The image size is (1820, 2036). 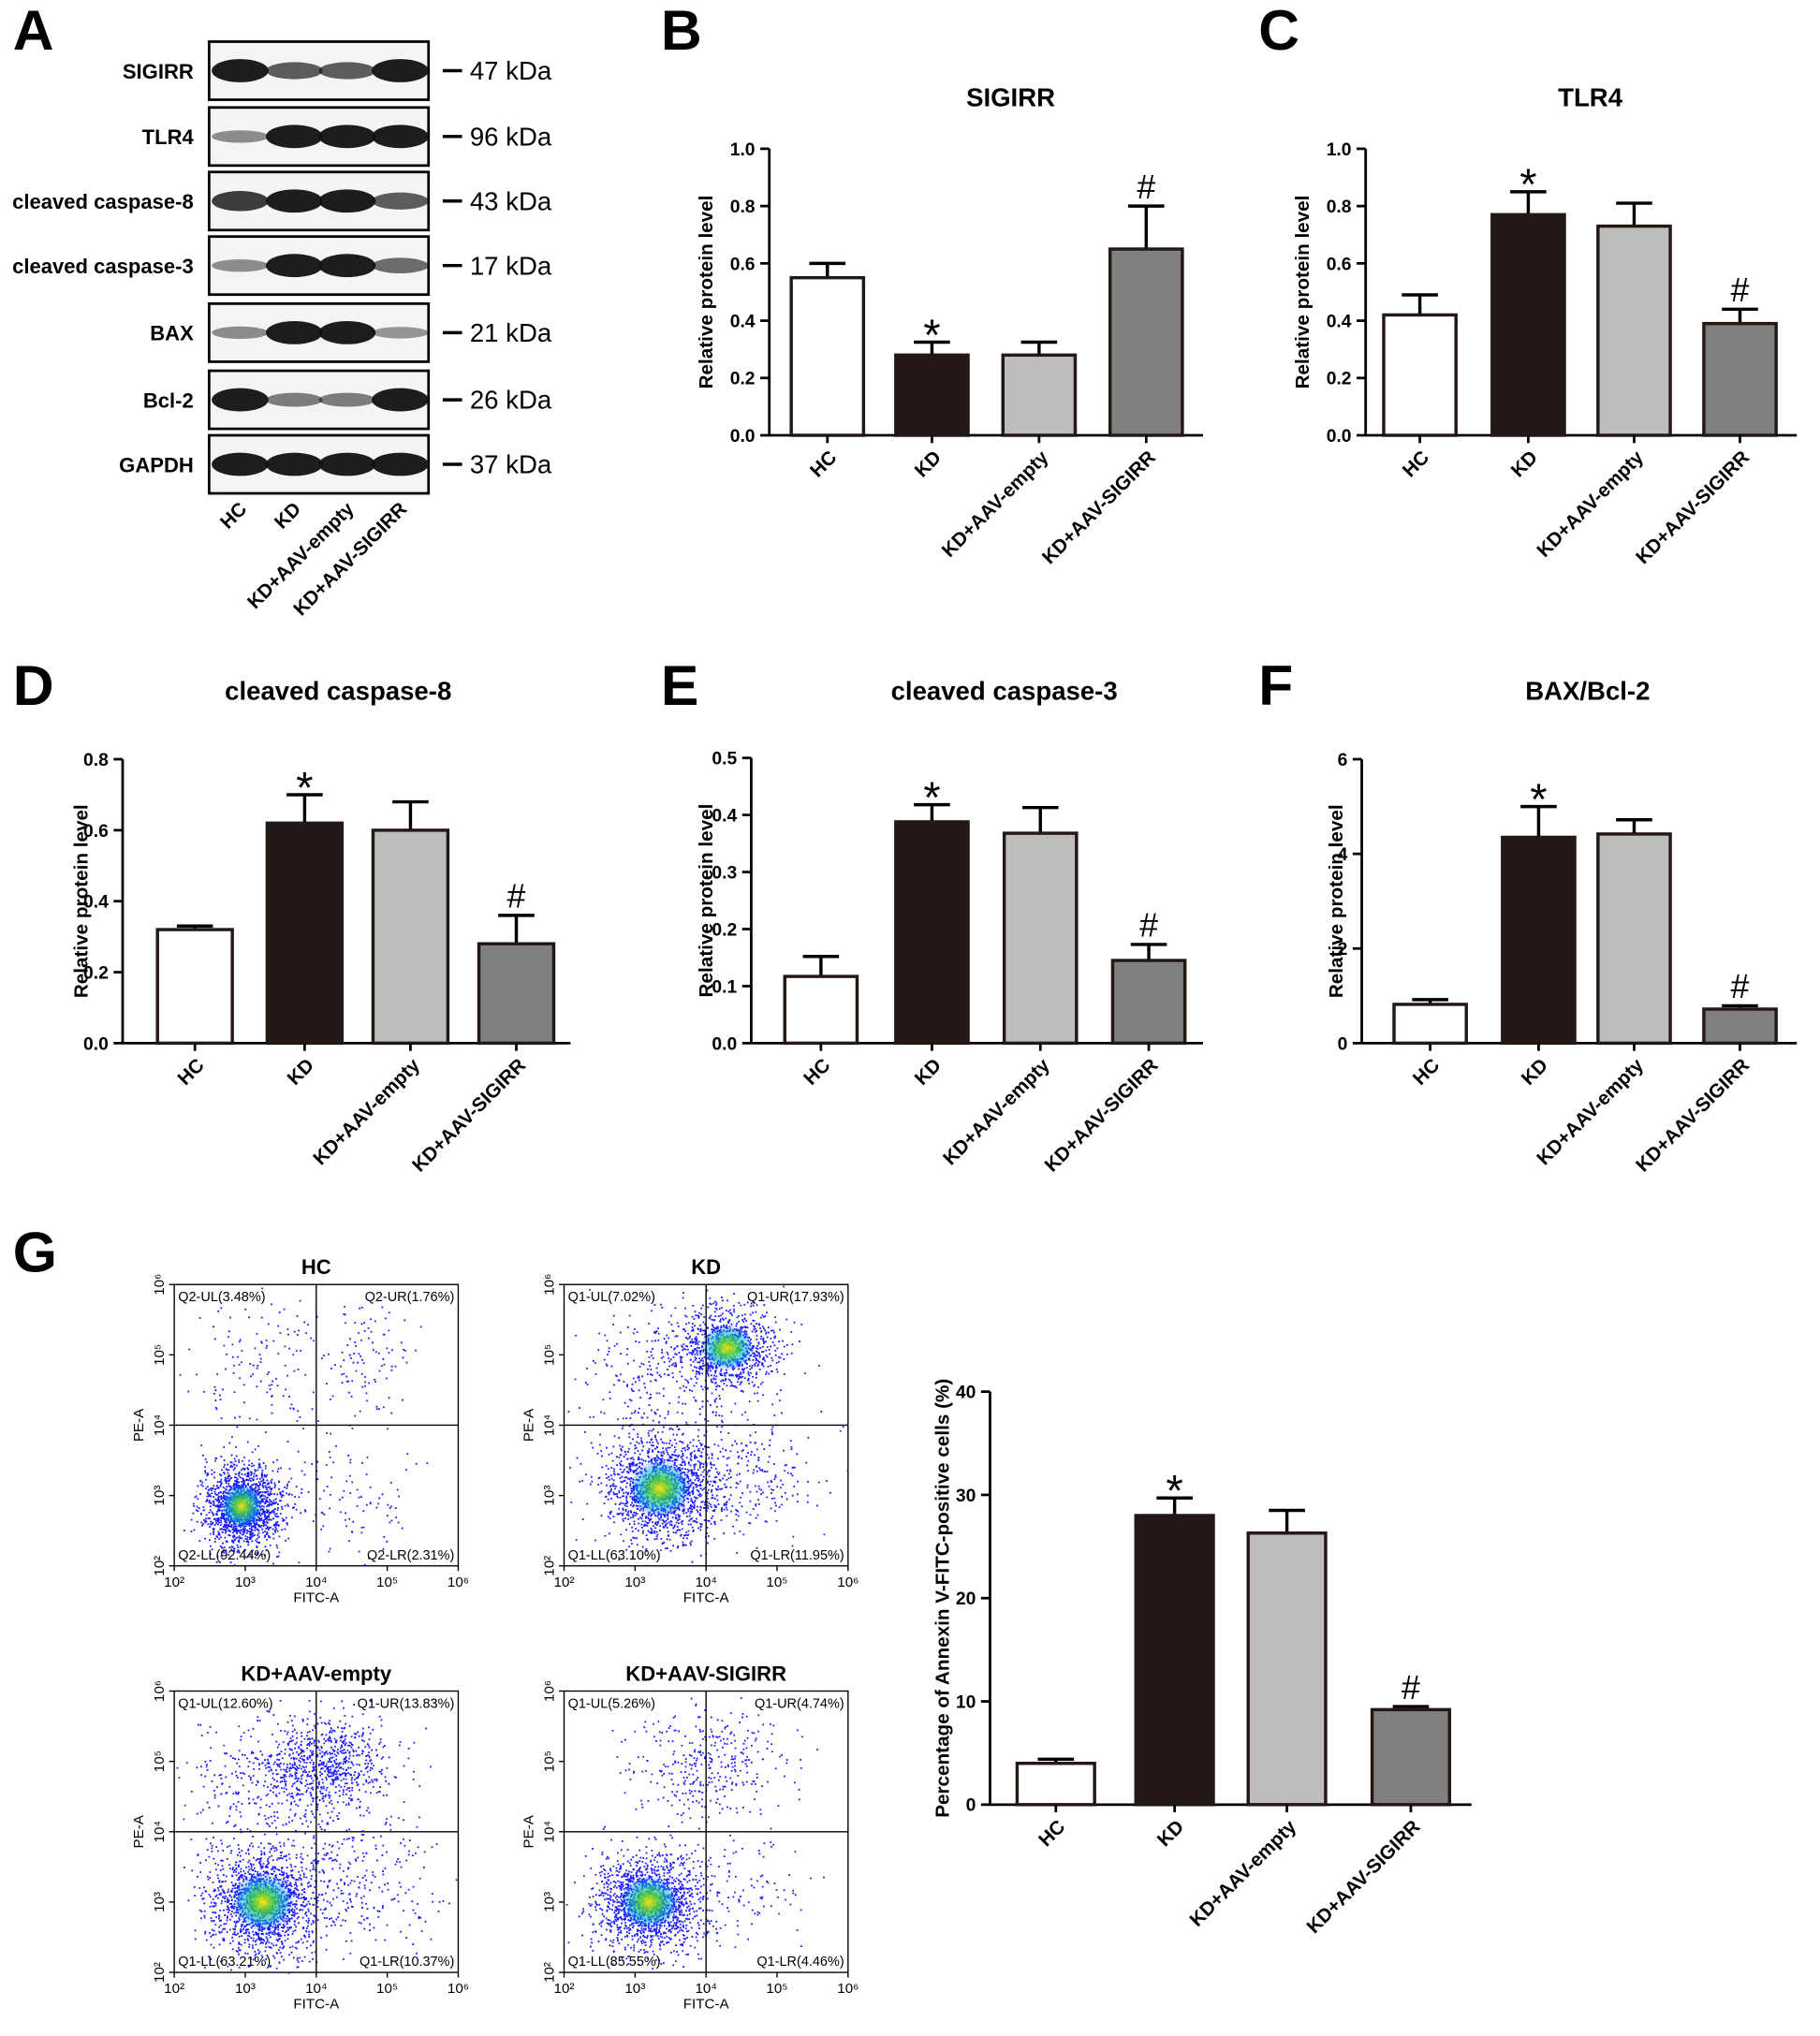 What do you see at coordinates (224, 1963) in the screenshot?
I see `quadrant-label: Q1-LL(63.21%)` at bounding box center [224, 1963].